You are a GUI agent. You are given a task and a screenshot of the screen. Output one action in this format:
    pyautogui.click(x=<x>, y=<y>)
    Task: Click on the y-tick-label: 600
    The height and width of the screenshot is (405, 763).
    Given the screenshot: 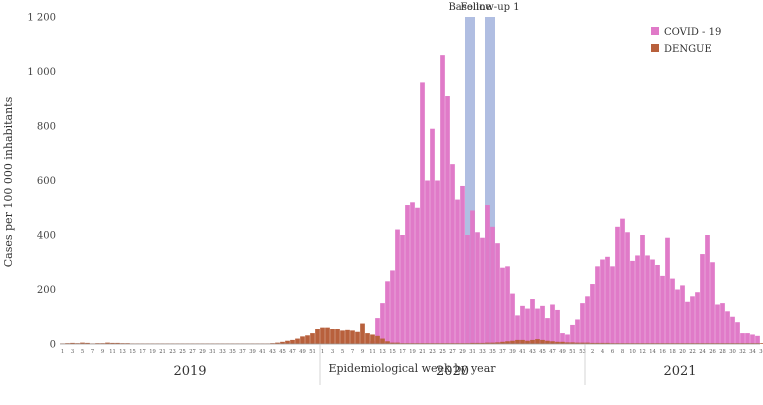 What is the action you would take?
    pyautogui.click(x=46, y=181)
    